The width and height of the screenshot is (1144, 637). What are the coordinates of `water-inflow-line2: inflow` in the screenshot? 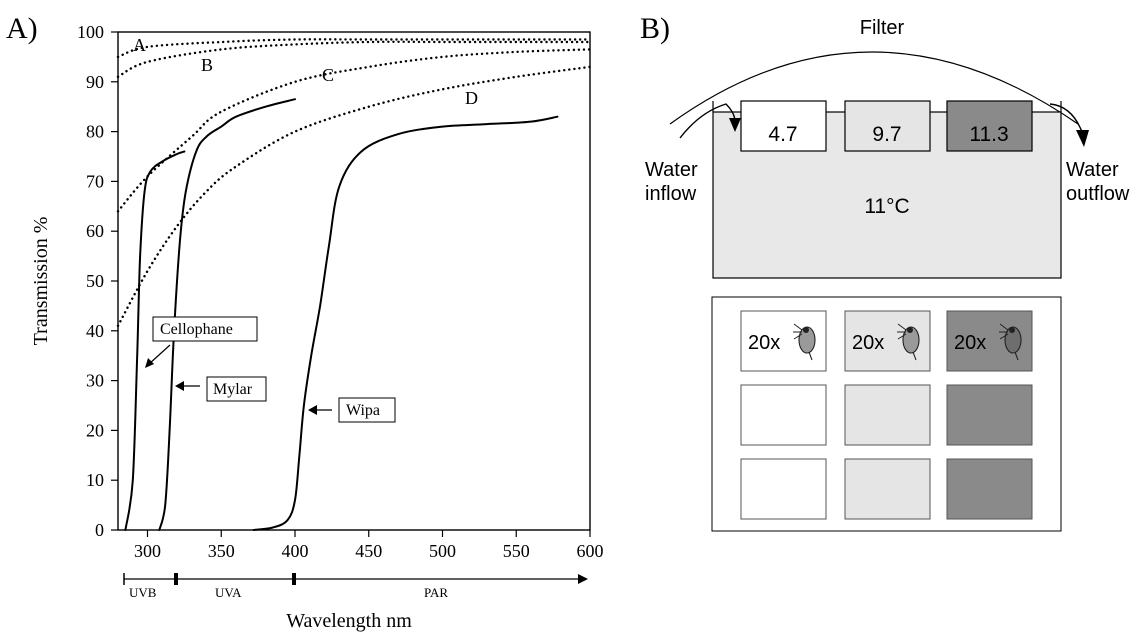 It's located at (671, 194).